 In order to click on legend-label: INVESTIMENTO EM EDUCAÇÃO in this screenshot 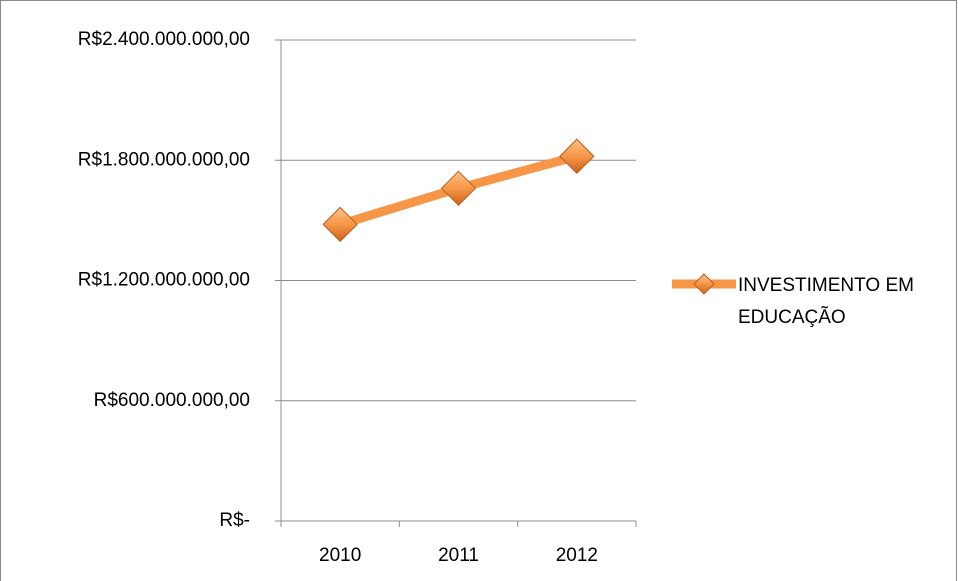, I will do `click(826, 301)`.